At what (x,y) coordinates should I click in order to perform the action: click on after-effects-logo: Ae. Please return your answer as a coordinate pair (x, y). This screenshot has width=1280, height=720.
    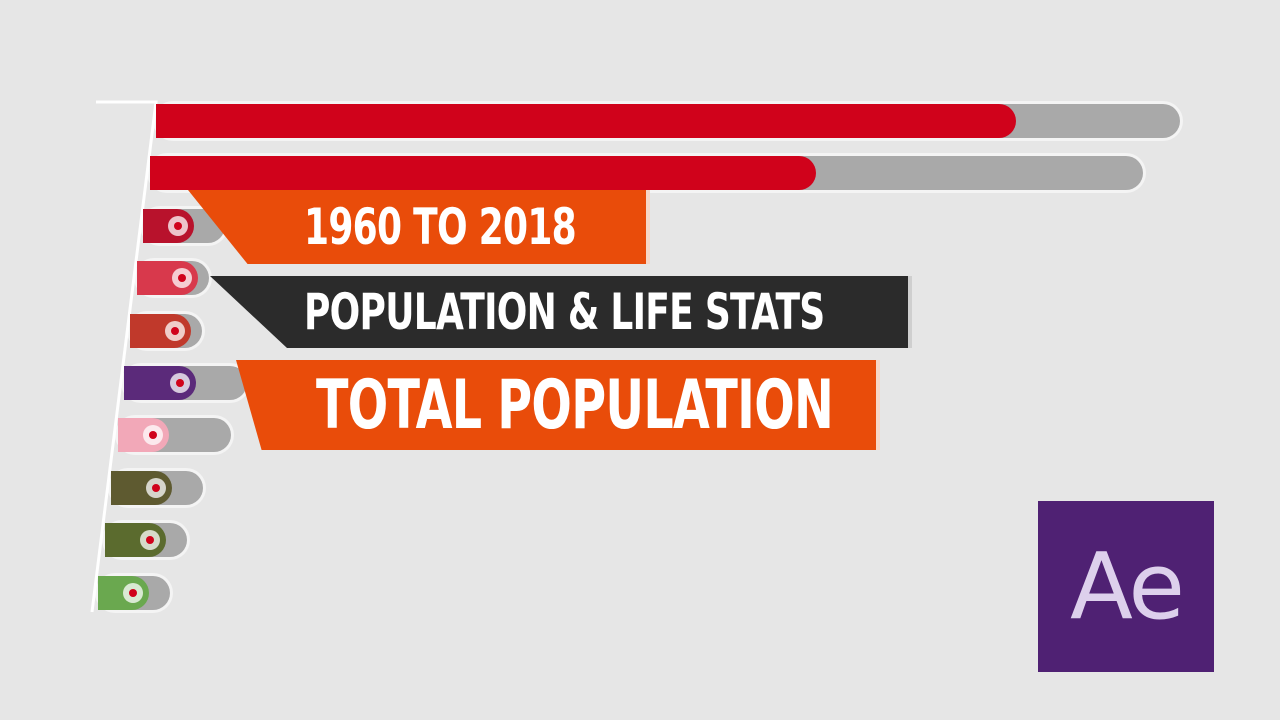
    Looking at the image, I should click on (1126, 586).